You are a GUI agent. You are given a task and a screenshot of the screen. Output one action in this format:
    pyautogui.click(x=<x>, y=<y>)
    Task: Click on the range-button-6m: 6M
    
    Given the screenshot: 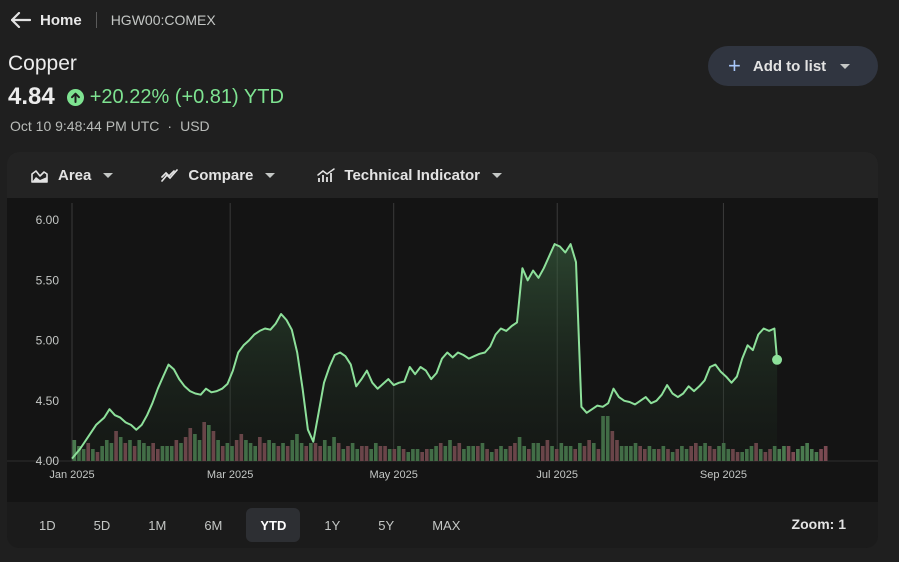 What is the action you would take?
    pyautogui.click(x=213, y=525)
    